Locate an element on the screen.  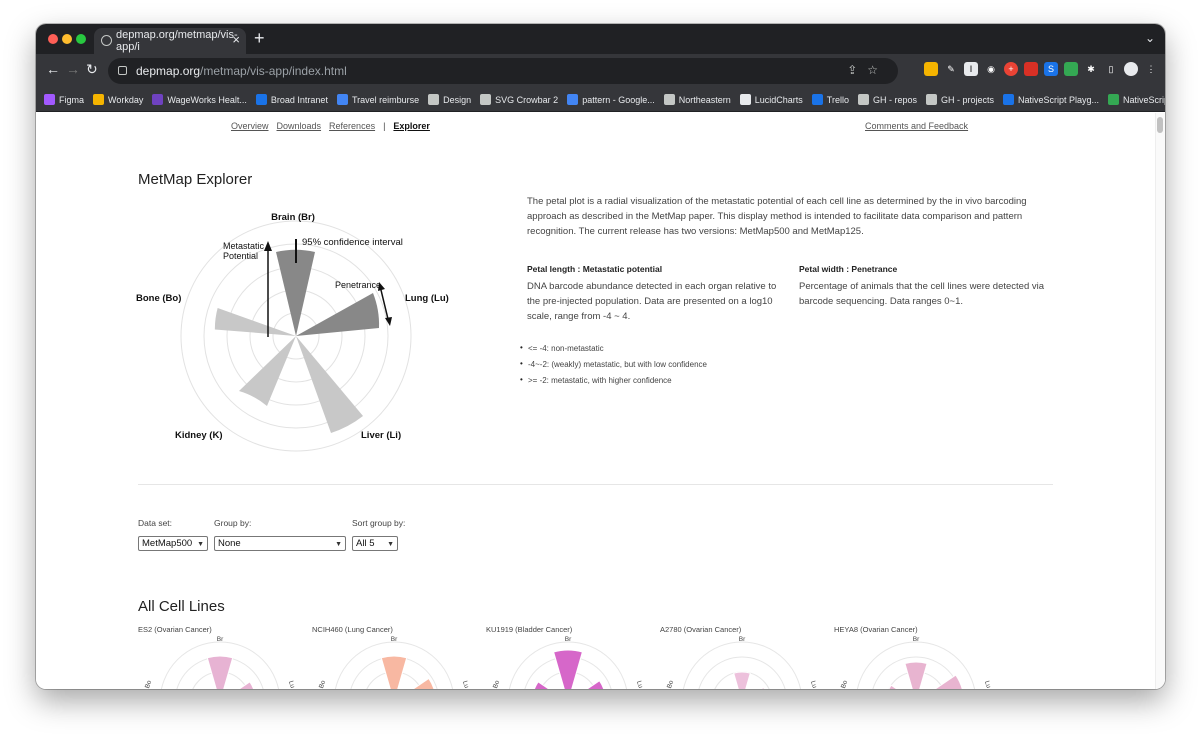
site-nav: Overview Downloads References | Explorer is located at coordinates (330, 126).